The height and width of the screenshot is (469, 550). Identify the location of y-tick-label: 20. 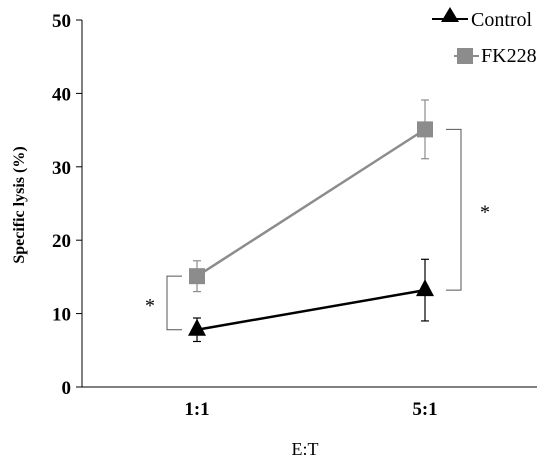
(61, 241).